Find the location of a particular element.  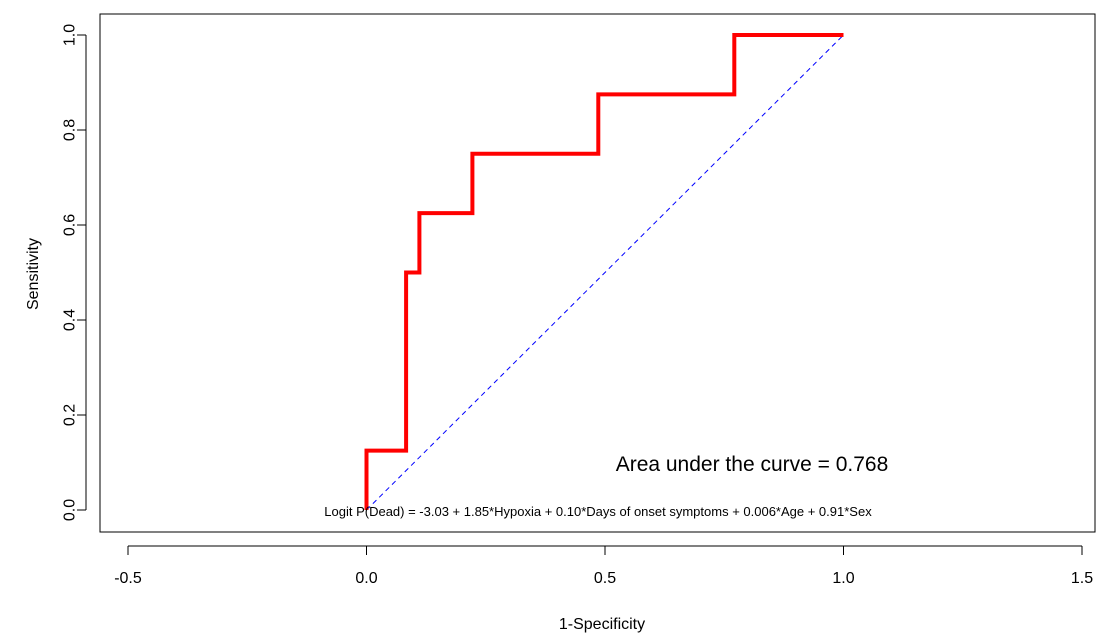

x-axis: -0.5 0.0 0.5 1.0 1.5 is located at coordinates (603, 566).